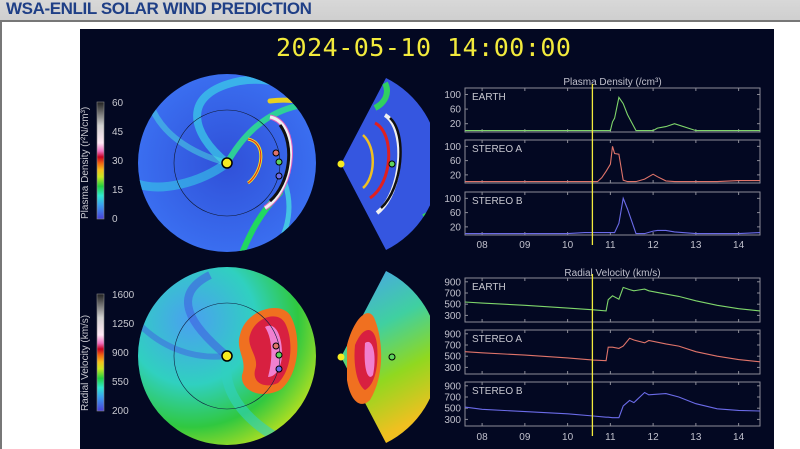  Describe the element at coordinates (118, 190) in the screenshot. I see `svg-text: 15` at that location.